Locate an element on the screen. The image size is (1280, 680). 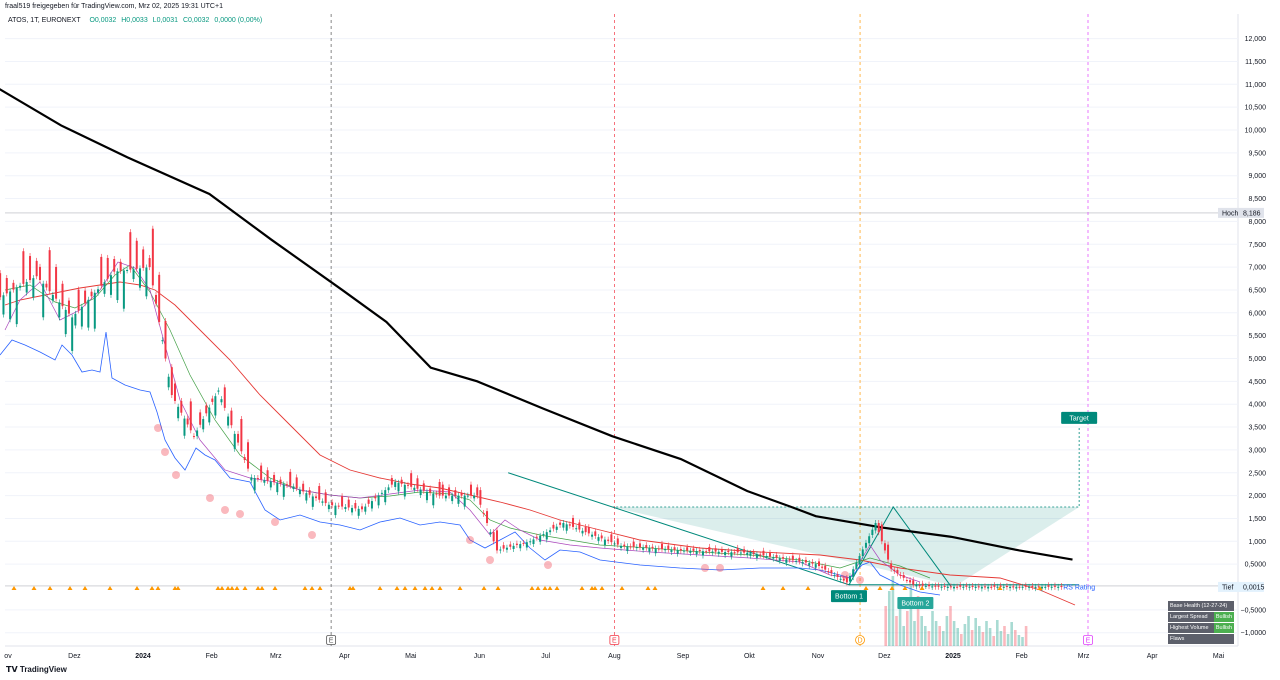
y-tick-label: 5,500 is located at coordinates (1257, 336).